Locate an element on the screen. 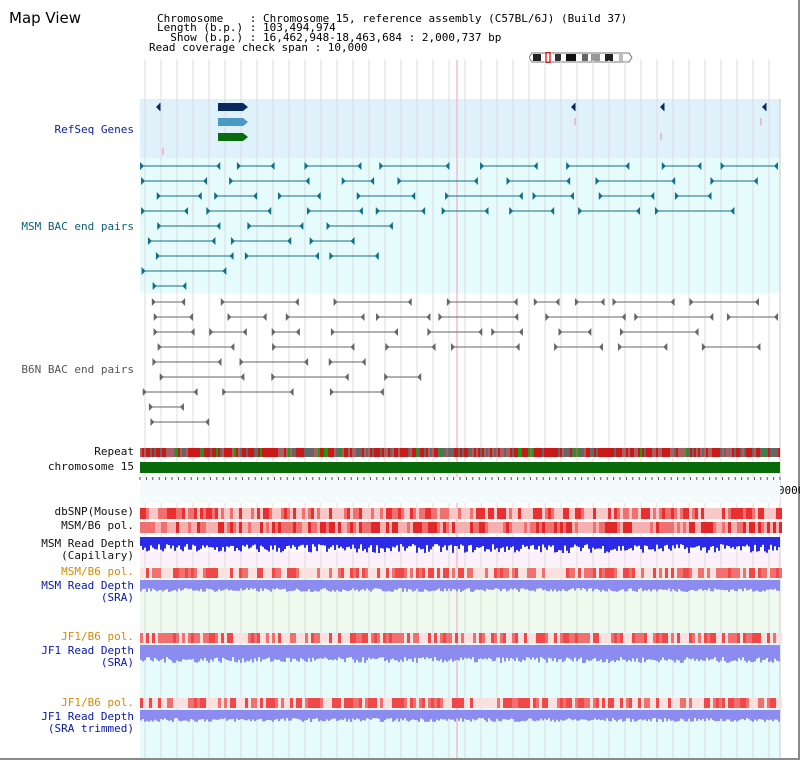 This screenshot has height=760, width=800. chromosome-ideogram is located at coordinates (581, 57).